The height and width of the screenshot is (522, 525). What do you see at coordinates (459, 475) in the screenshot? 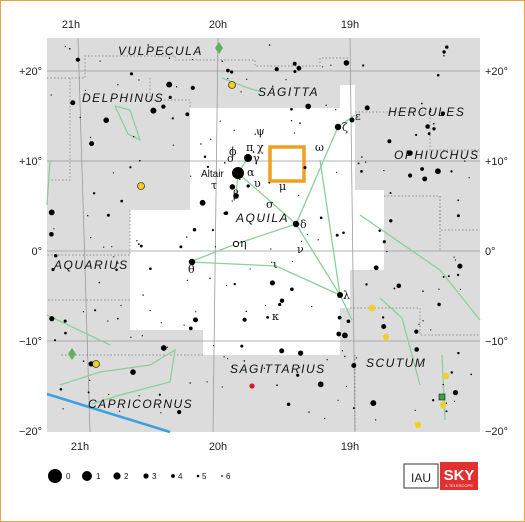
I see `sky-logo-text: SKY` at bounding box center [459, 475].